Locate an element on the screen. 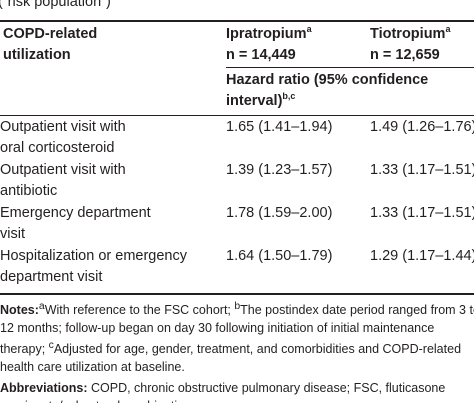 The width and height of the screenshot is (474, 403). col-header-ipratropium-n: n = 14,449 is located at coordinates (261, 55).